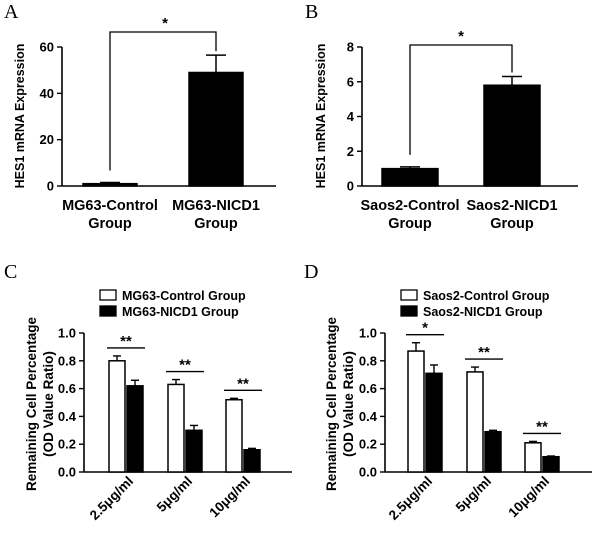 The height and width of the screenshot is (537, 600). Describe the element at coordinates (216, 206) in the screenshot. I see `x-category-label: MG63-NICD1` at that location.